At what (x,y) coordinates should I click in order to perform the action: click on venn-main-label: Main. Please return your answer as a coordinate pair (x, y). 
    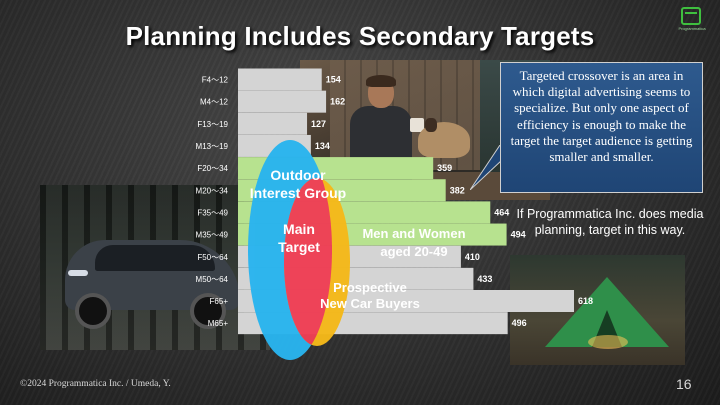
    Looking at the image, I should click on (299, 229).